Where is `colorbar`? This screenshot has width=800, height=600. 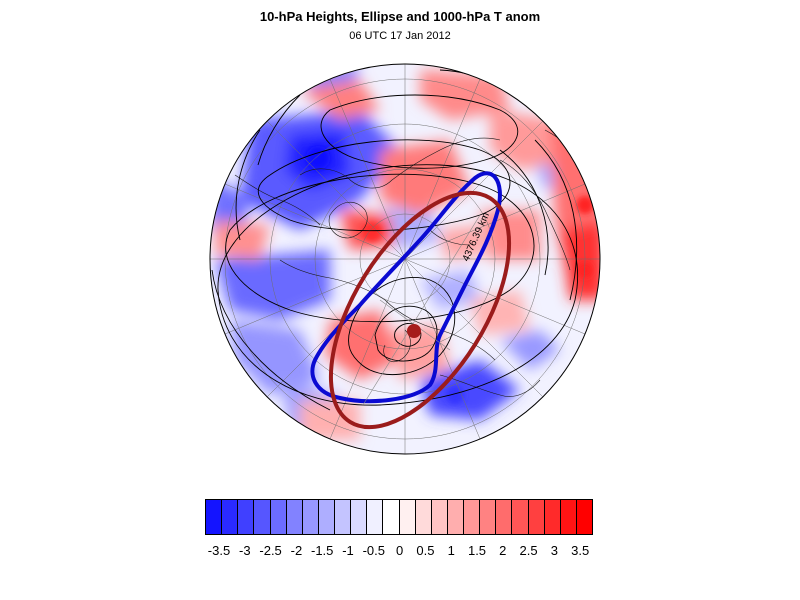 colorbar is located at coordinates (399, 517).